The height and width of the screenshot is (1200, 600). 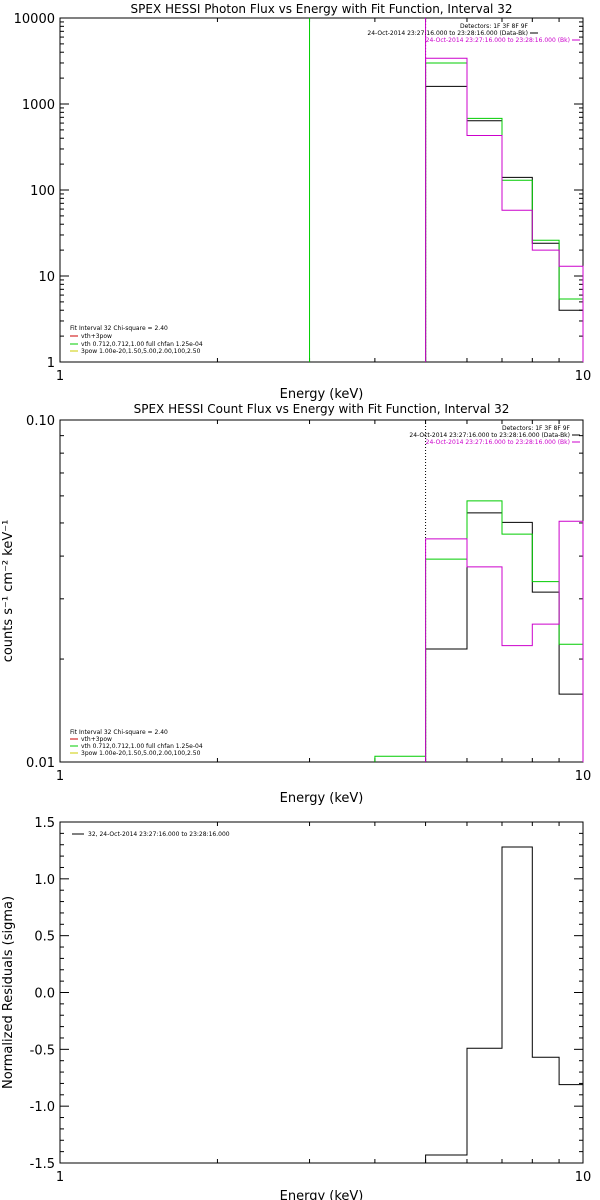 What do you see at coordinates (51, 363) in the screenshot?
I see `y-tick-label: 1` at bounding box center [51, 363].